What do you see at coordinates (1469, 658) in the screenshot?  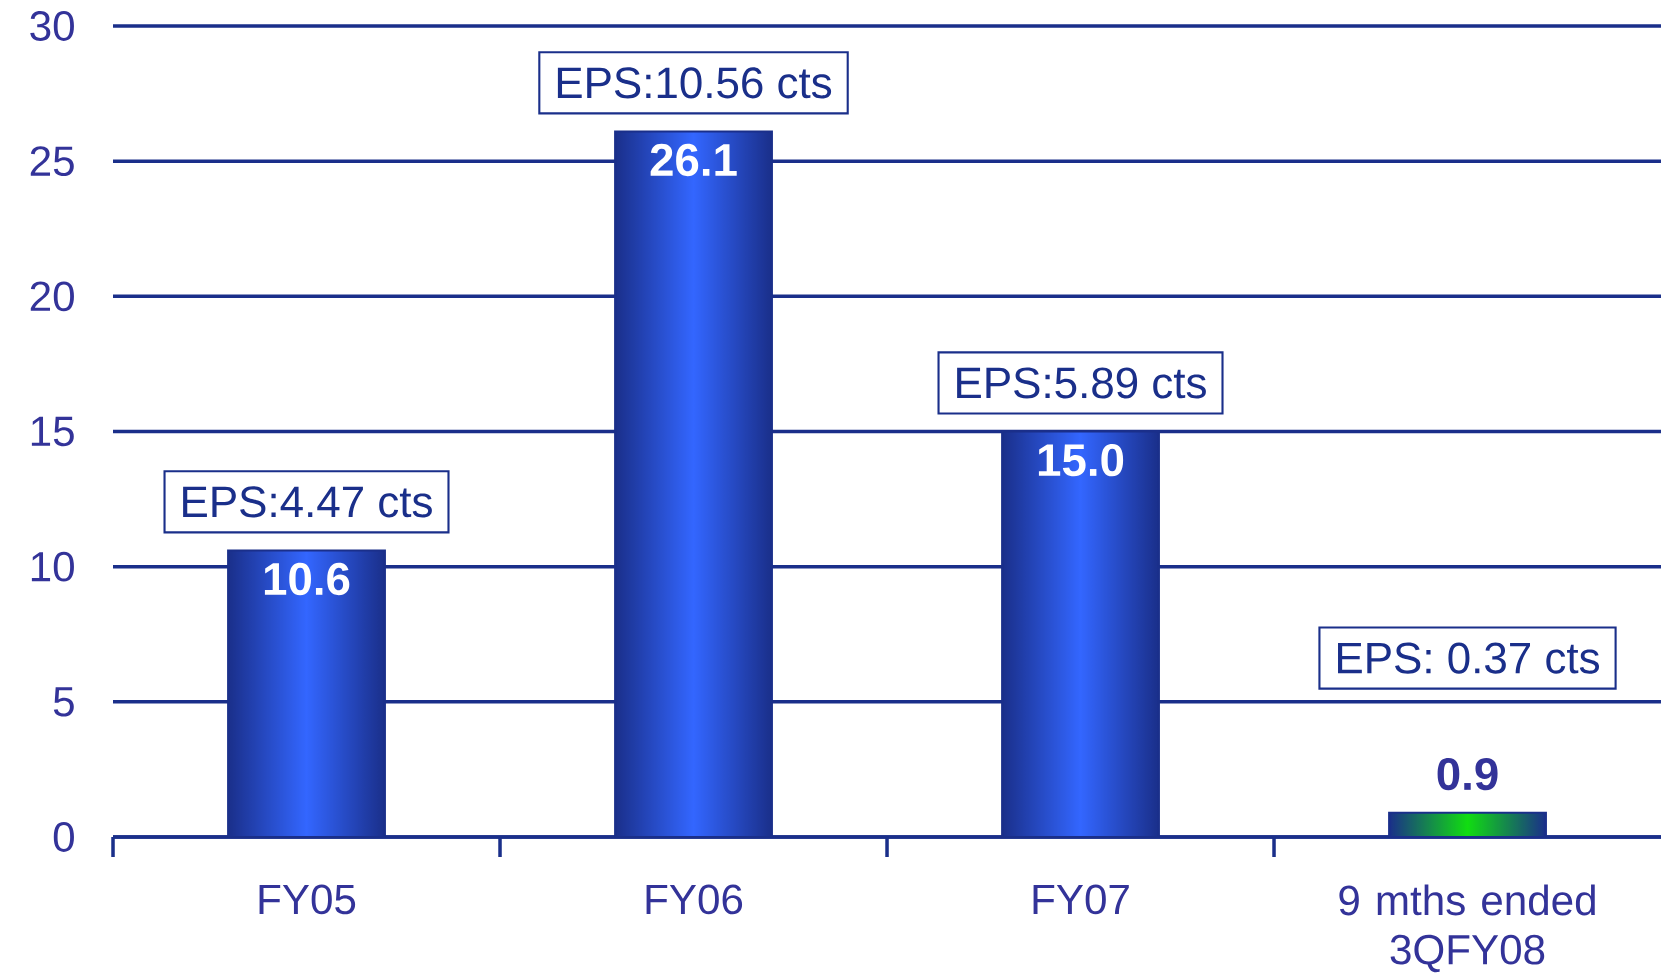 I see `annotation: EPS: 0.37 cts` at bounding box center [1469, 658].